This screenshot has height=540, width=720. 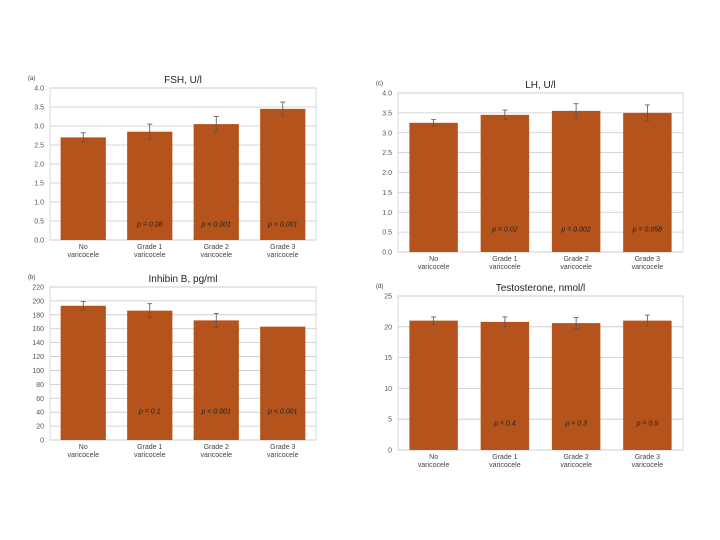 What do you see at coordinates (38, 301) in the screenshot?
I see `y-tick-label: 200` at bounding box center [38, 301].